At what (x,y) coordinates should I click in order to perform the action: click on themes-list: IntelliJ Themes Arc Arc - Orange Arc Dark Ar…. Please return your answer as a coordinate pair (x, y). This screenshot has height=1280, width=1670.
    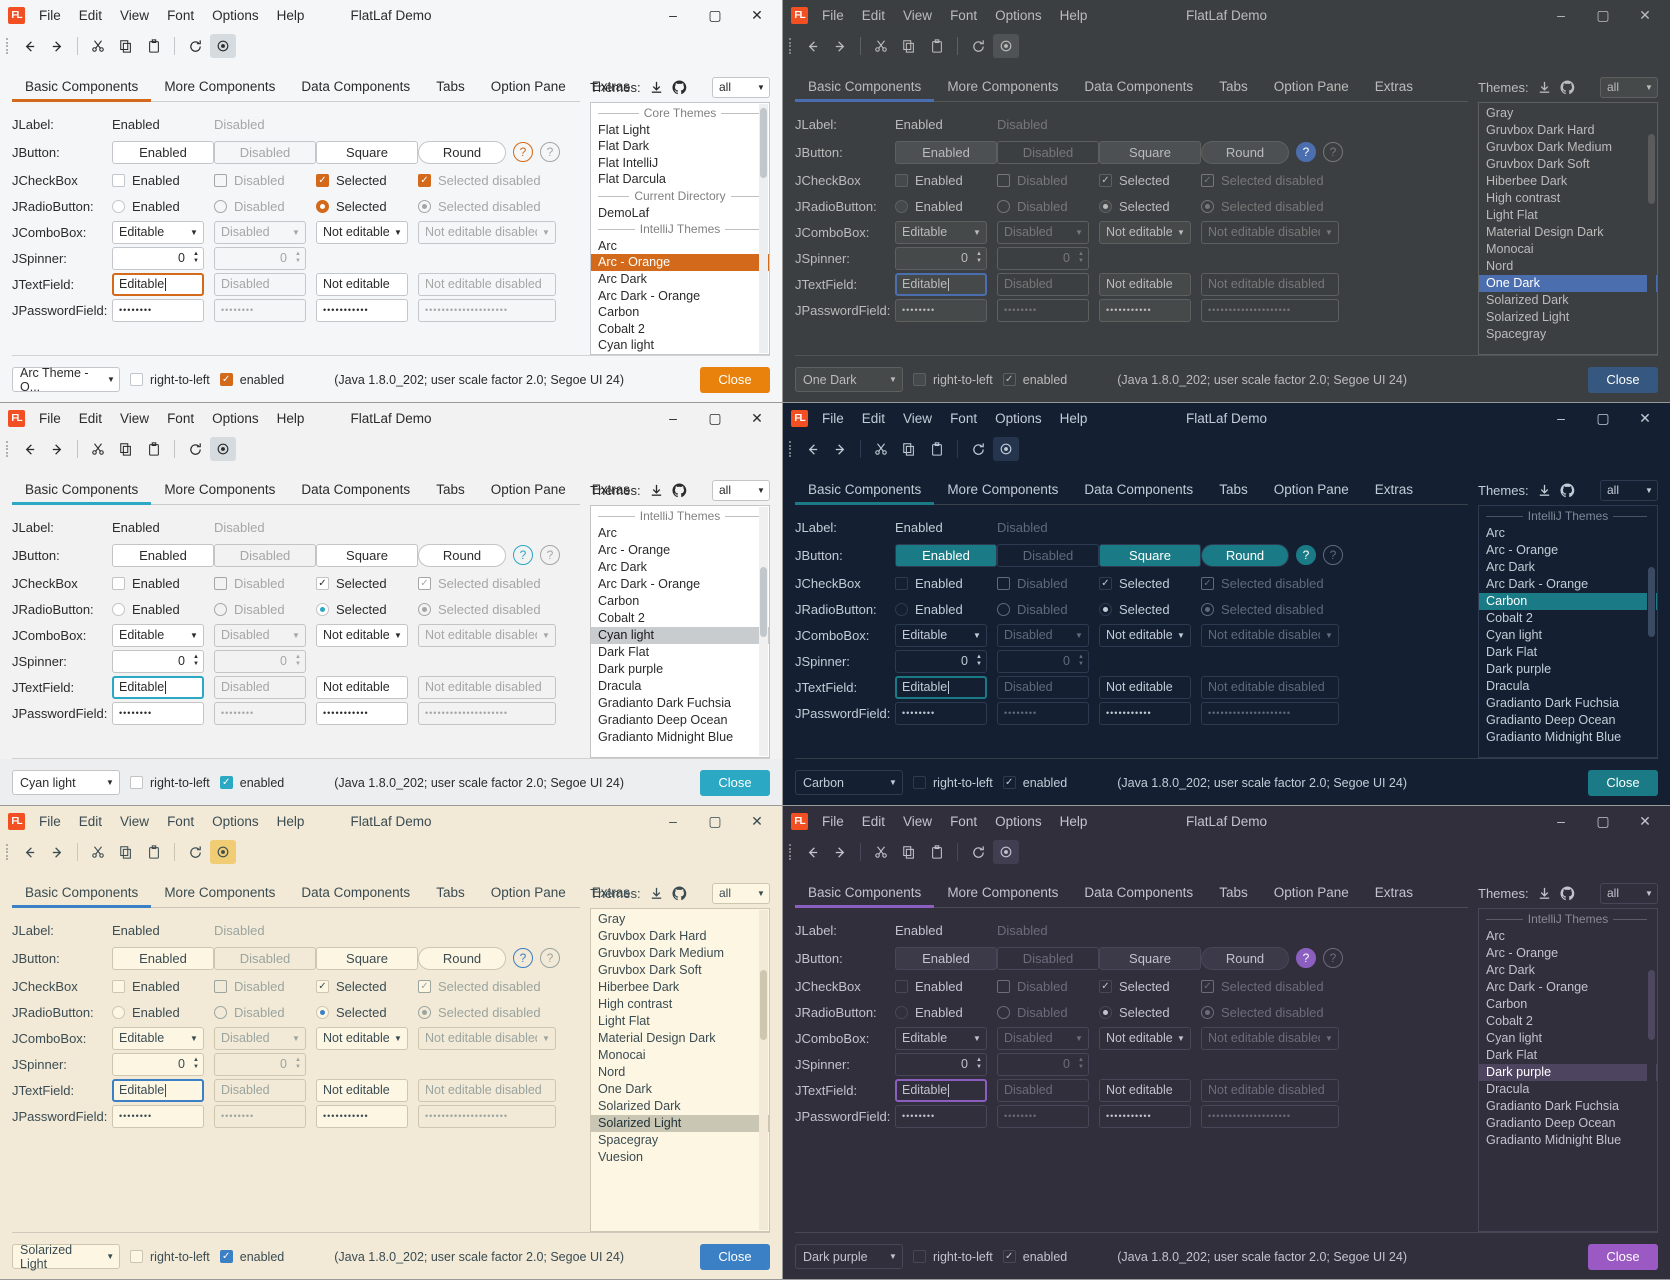
    Looking at the image, I should click on (680, 631).